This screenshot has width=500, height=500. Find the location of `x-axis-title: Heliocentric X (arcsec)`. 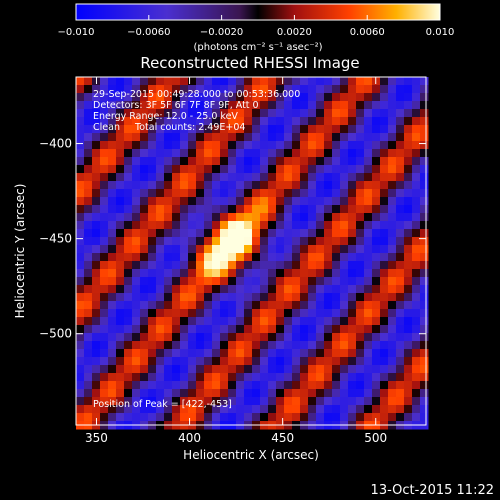

x-axis-title: Heliocentric X (arcsec) is located at coordinates (251, 455).